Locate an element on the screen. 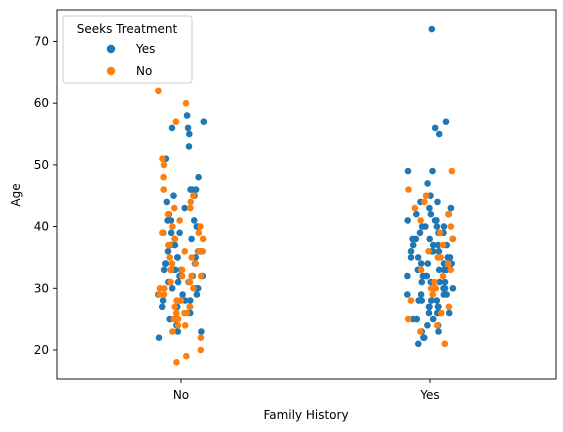 This screenshot has height=432, width=563. y-axis: 20 30 40 50 60 70 is located at coordinates (45, 195).